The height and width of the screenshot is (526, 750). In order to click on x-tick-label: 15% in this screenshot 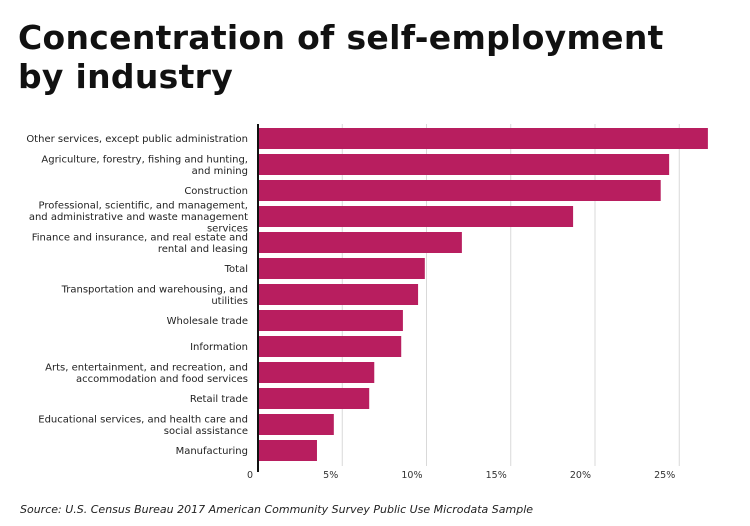, I will do `click(496, 475)`.